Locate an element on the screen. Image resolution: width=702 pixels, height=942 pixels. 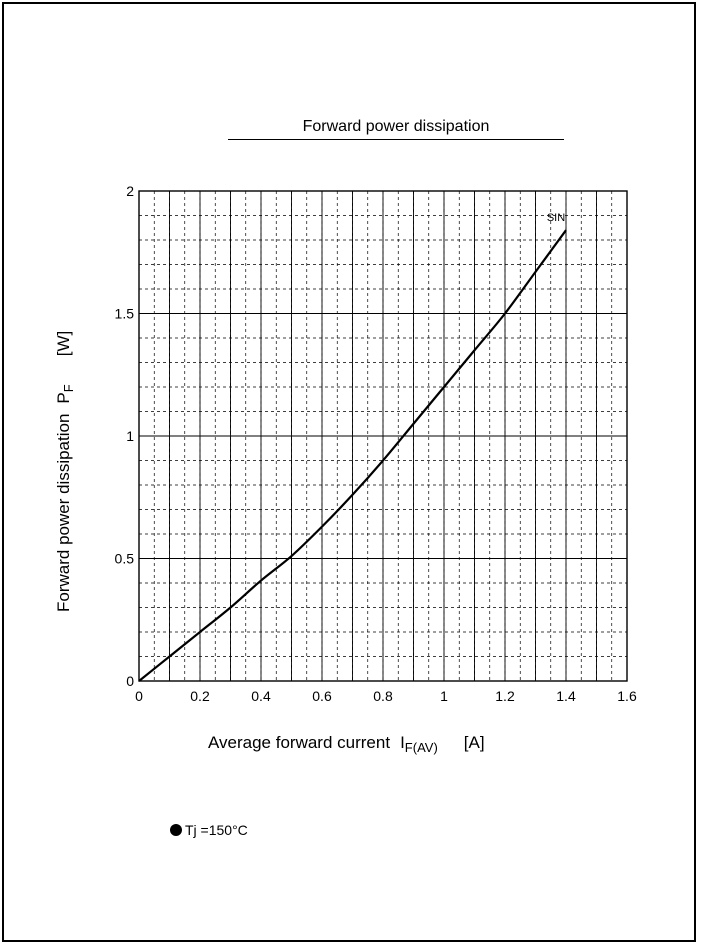
x-tick-label: 1.4 is located at coordinates (566, 696).